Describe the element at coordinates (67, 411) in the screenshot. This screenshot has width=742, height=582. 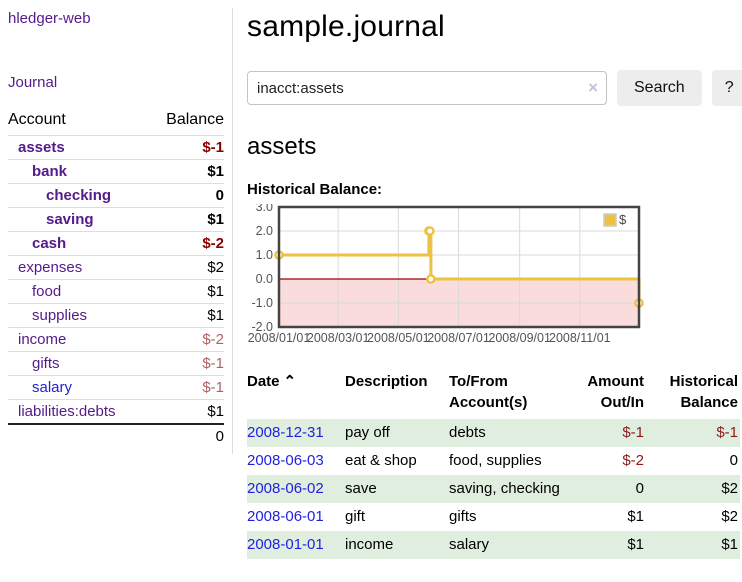
I see `account-link: liabilities:debts` at that location.